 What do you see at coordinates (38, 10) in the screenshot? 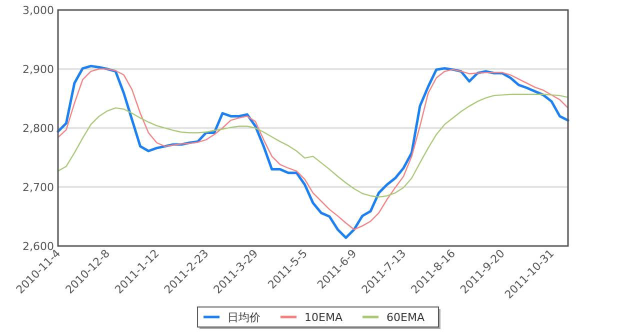
I see `y-tick-label: 3,000` at bounding box center [38, 10].